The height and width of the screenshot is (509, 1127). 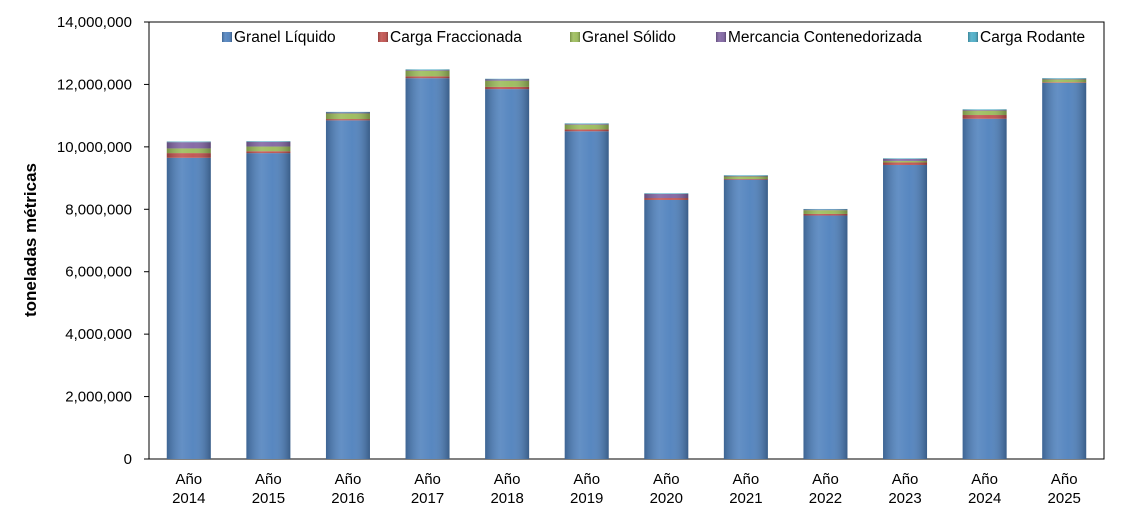 What do you see at coordinates (666, 498) in the screenshot?
I see `x-tick-label: 2020` at bounding box center [666, 498].